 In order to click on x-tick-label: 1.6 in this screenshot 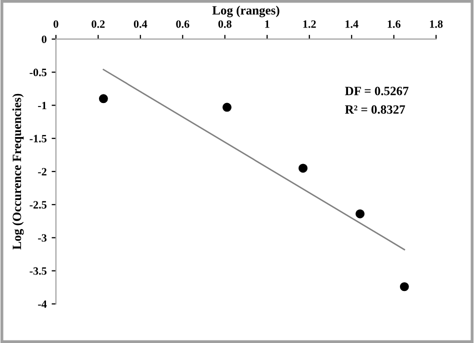, I will do `click(394, 24)`.